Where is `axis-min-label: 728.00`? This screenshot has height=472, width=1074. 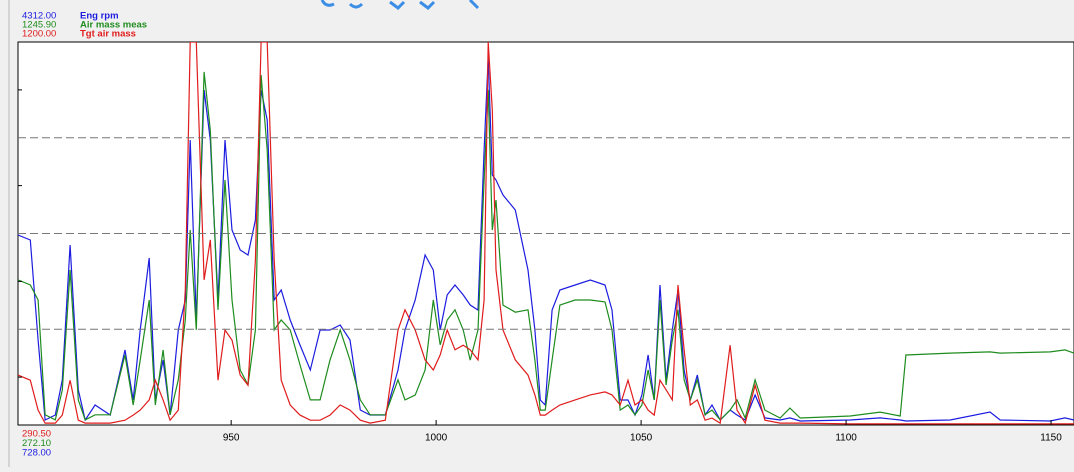
axis-min-label: 728.00 is located at coordinates (36, 453).